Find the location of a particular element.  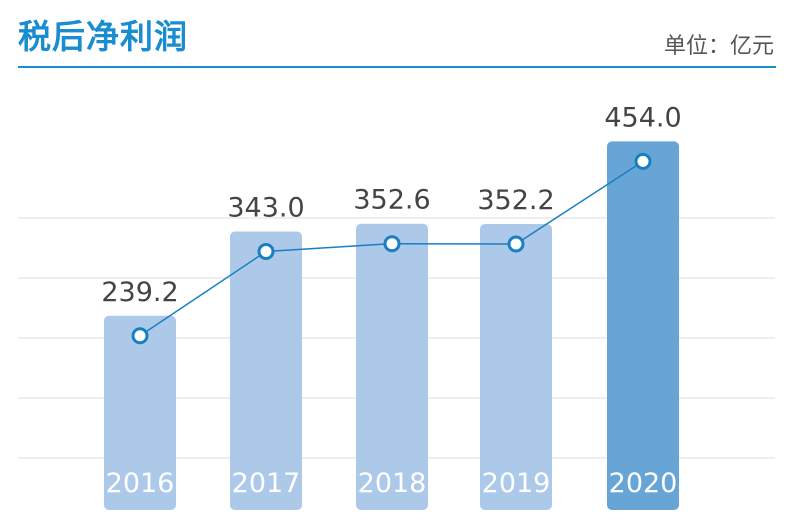

trend-point-2017 is located at coordinates (266, 251).